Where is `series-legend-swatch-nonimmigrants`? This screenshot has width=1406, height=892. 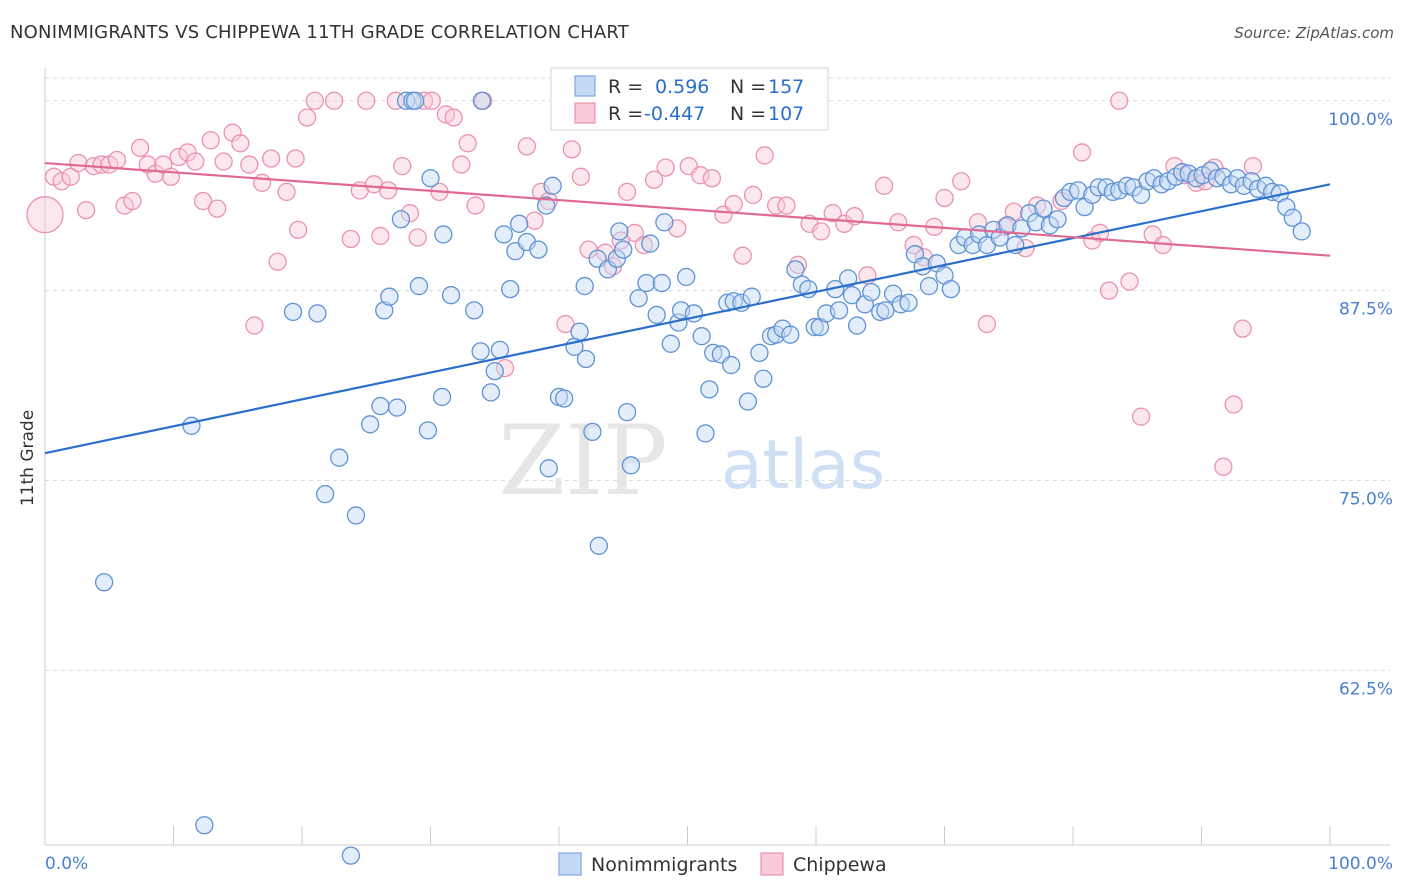 series-legend-swatch-nonimmigrants is located at coordinates (570, 864).